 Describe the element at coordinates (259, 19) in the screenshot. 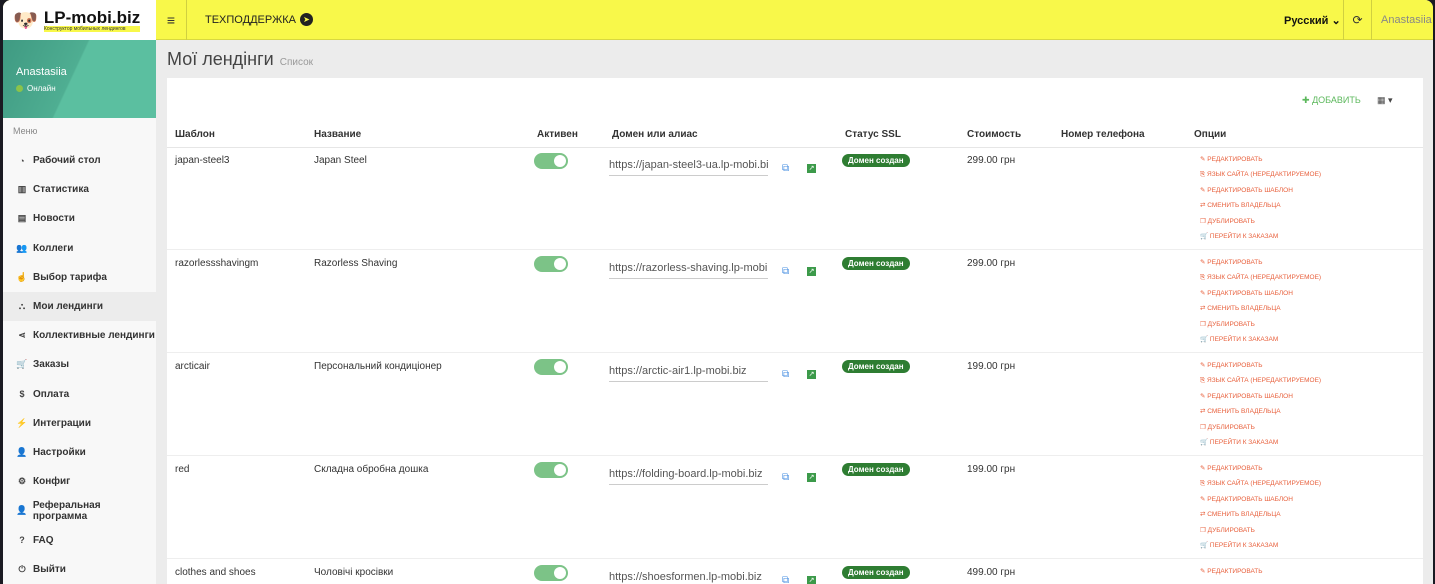

I see `support-link: ТЕХПОДДЕРЖКА ➤` at that location.